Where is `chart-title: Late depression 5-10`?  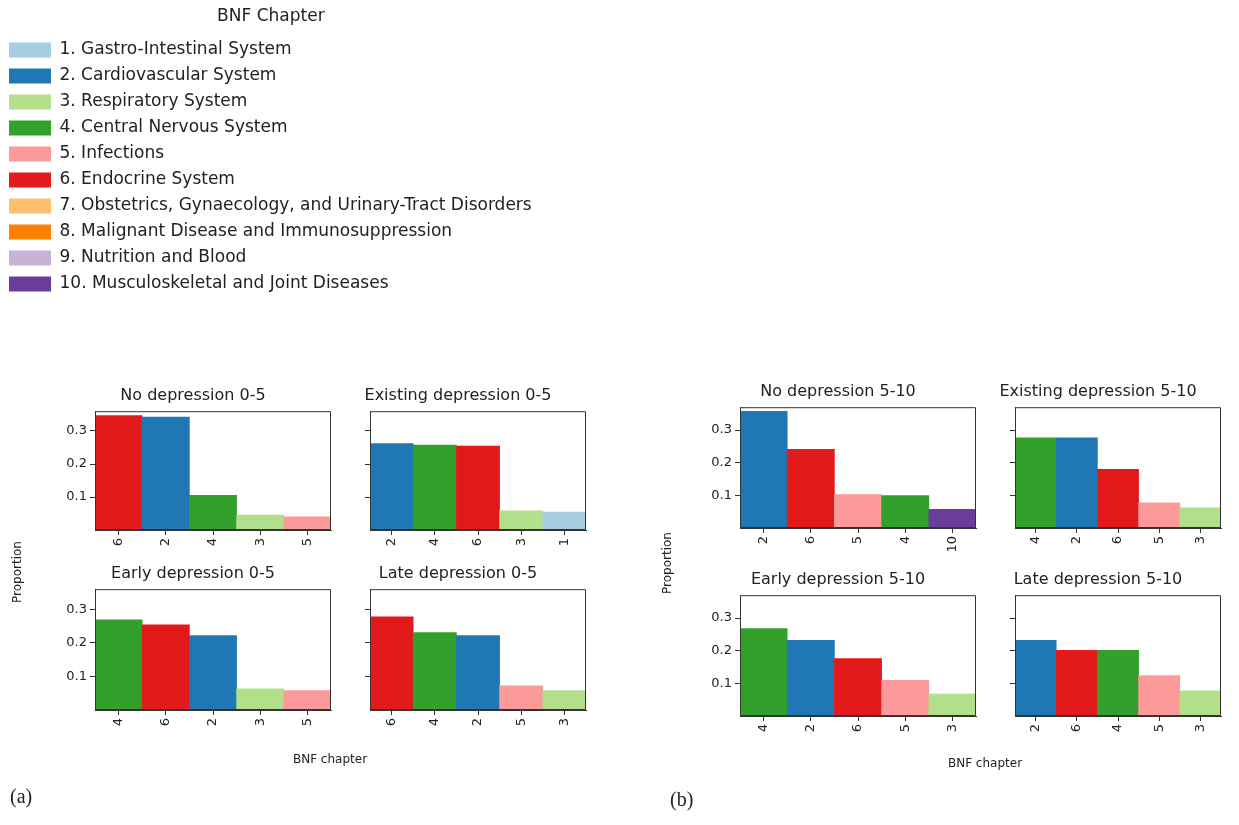
chart-title: Late depression 5-10 is located at coordinates (1098, 578).